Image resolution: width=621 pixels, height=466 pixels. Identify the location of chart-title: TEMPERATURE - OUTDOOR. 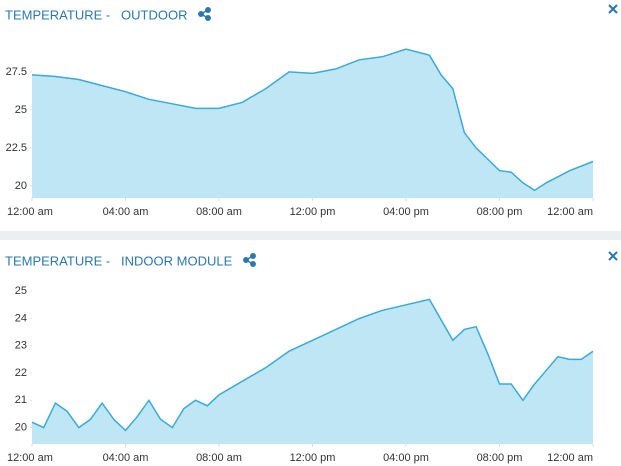
(96, 14).